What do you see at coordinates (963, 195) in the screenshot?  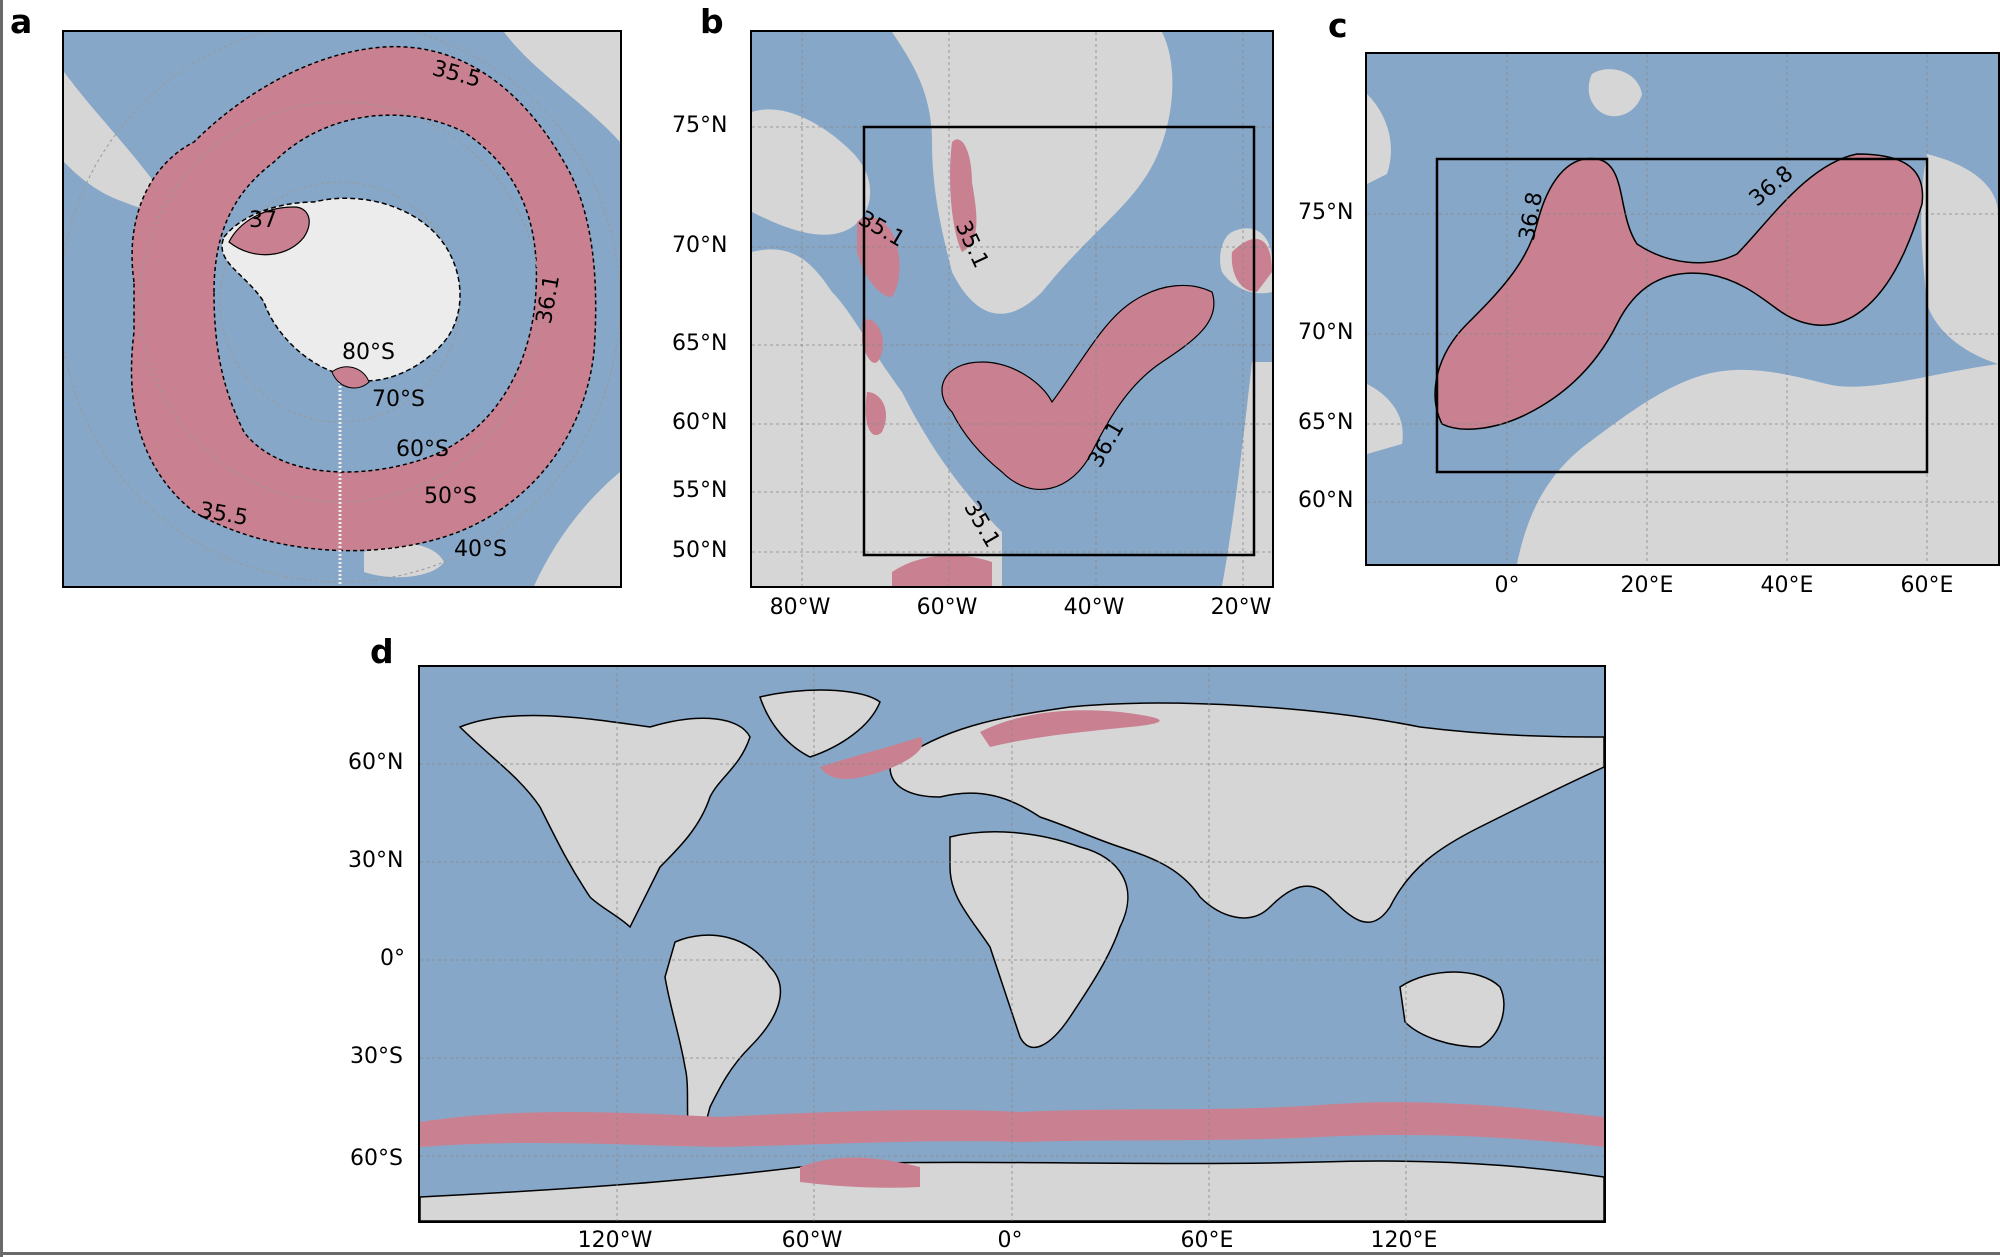 I see `panel-b-highlight-davis` at bounding box center [963, 195].